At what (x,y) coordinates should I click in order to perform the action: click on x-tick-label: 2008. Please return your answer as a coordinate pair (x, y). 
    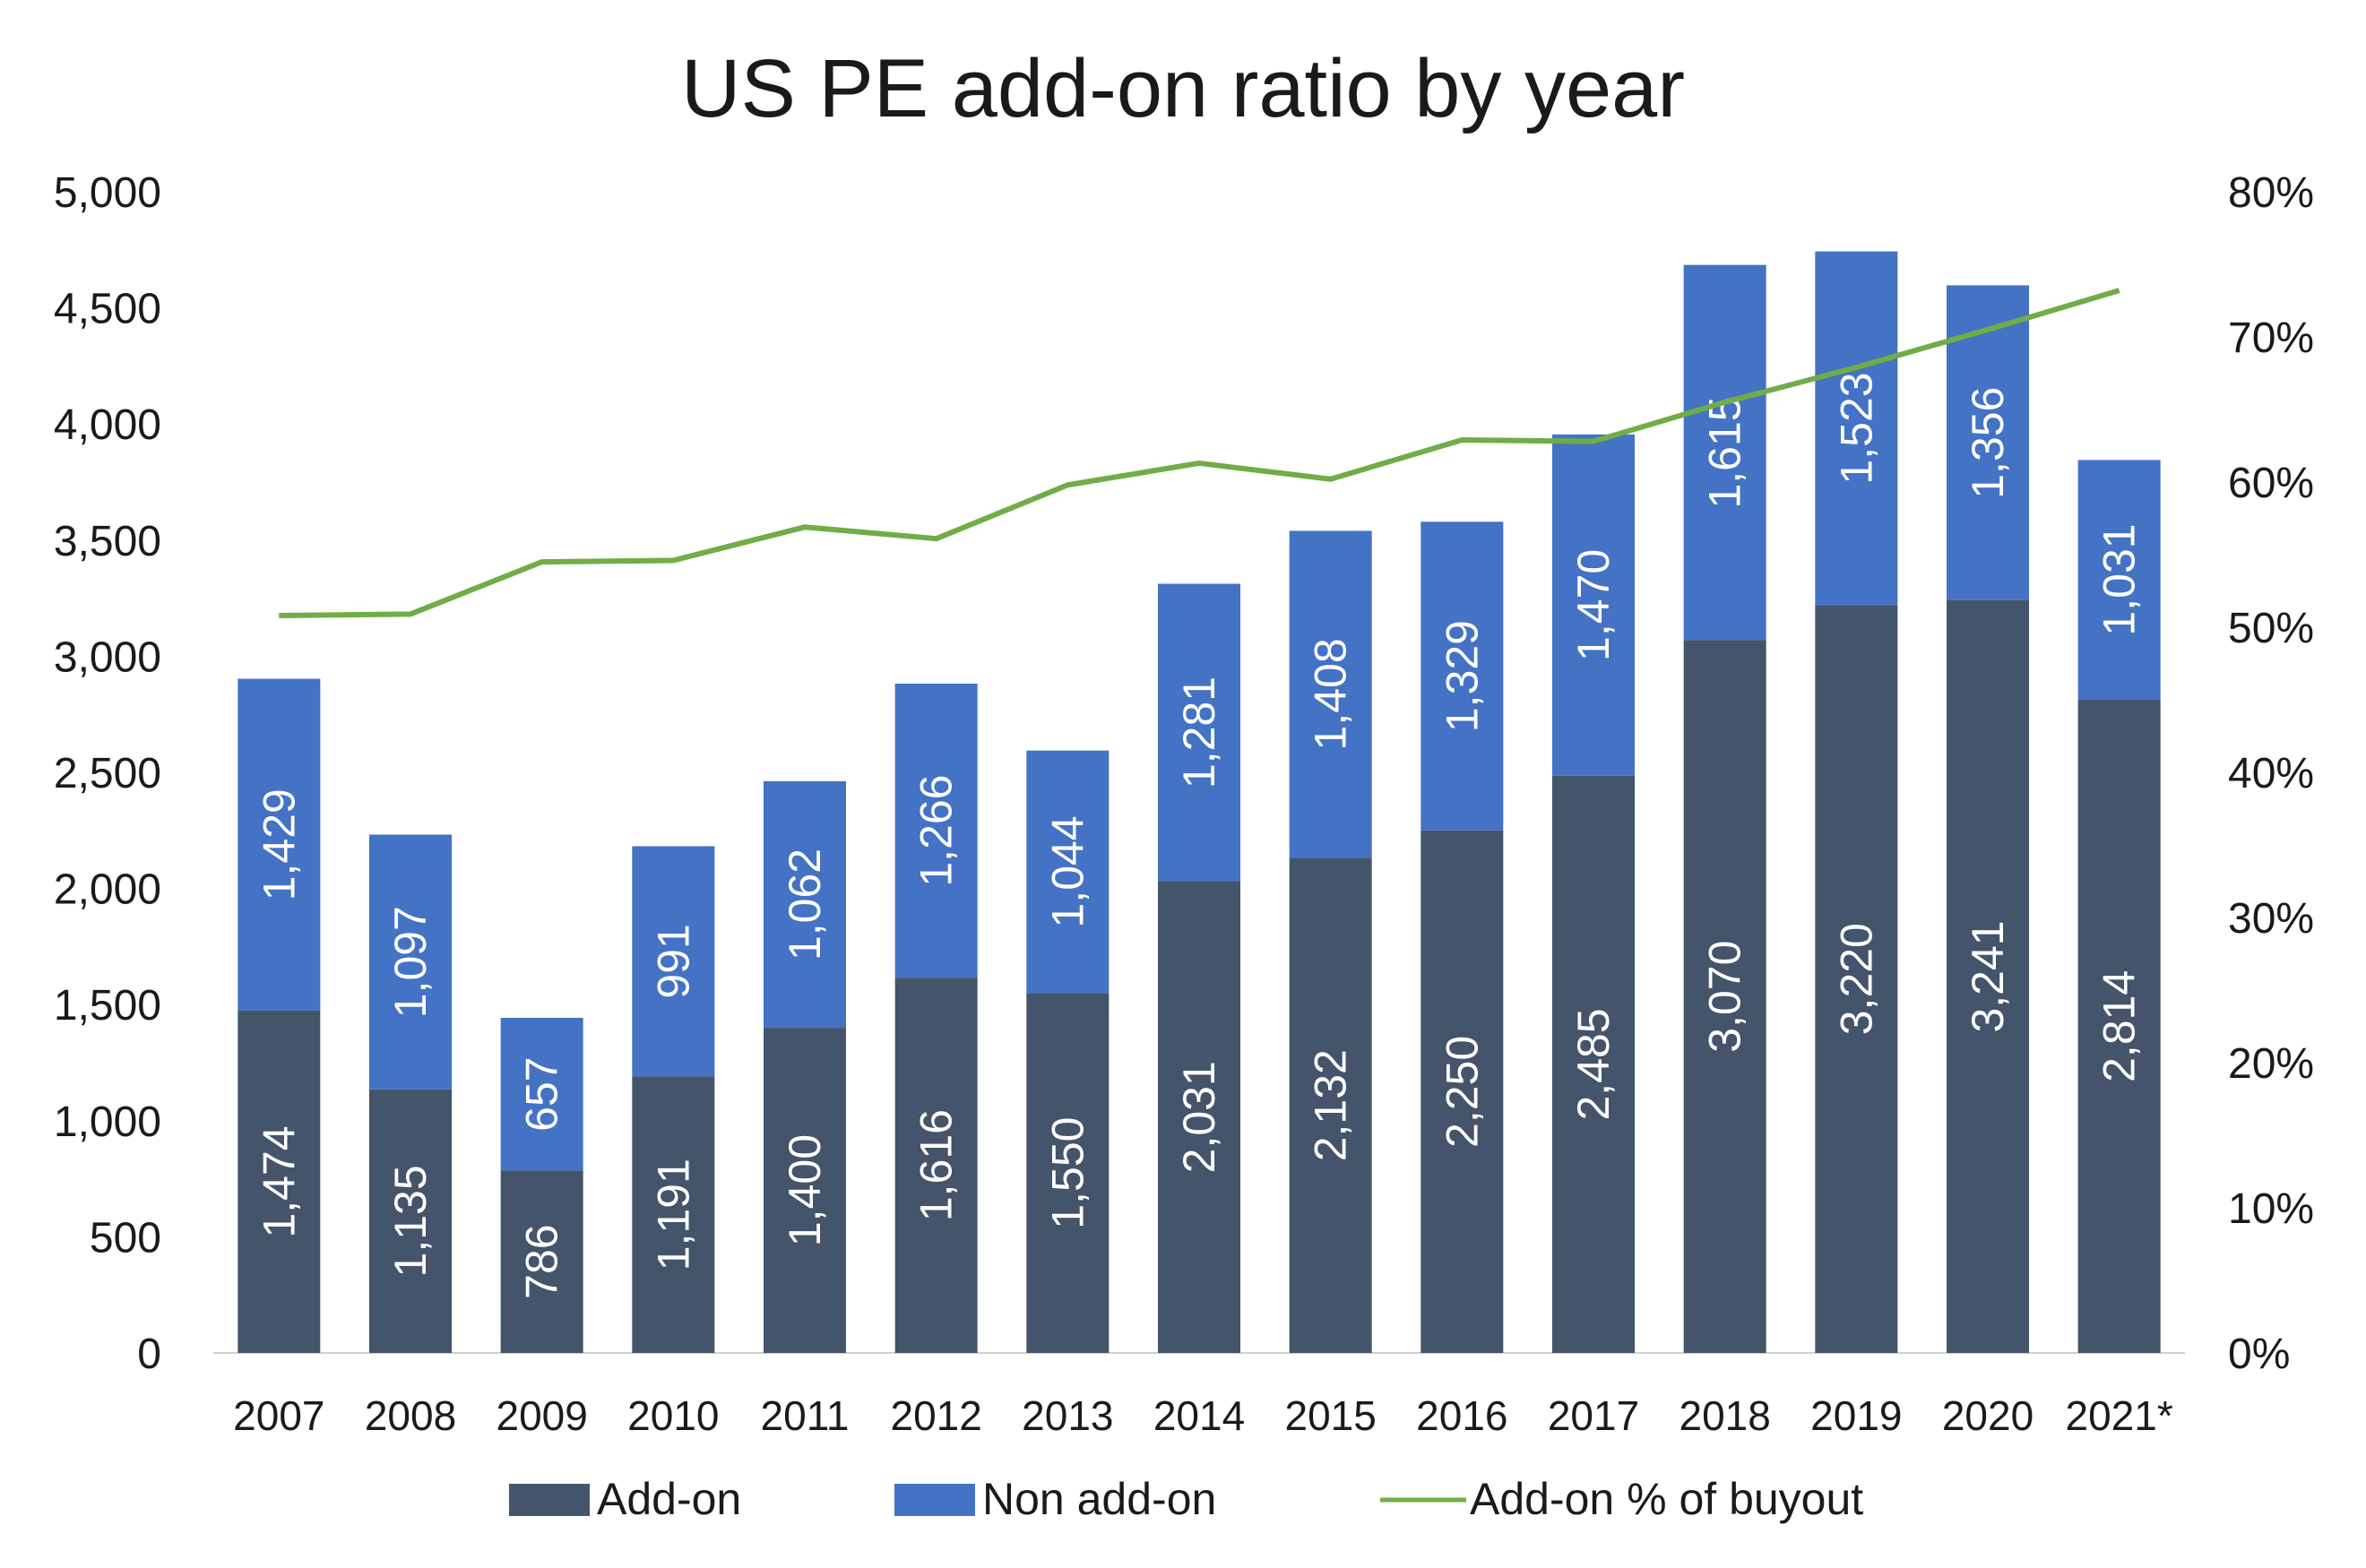
    Looking at the image, I should click on (411, 1415).